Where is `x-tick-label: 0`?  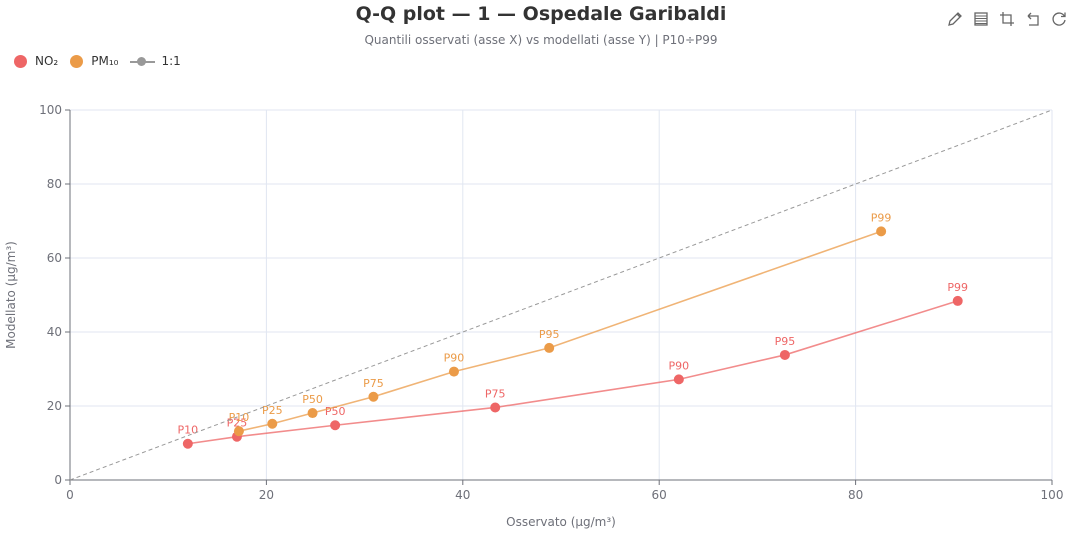 x-tick-label: 0 is located at coordinates (70, 495).